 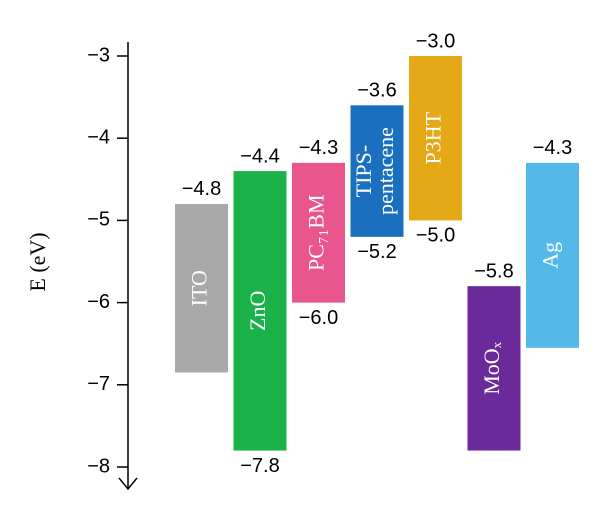 I want to click on bar-label: pentacene, so click(x=385, y=171).